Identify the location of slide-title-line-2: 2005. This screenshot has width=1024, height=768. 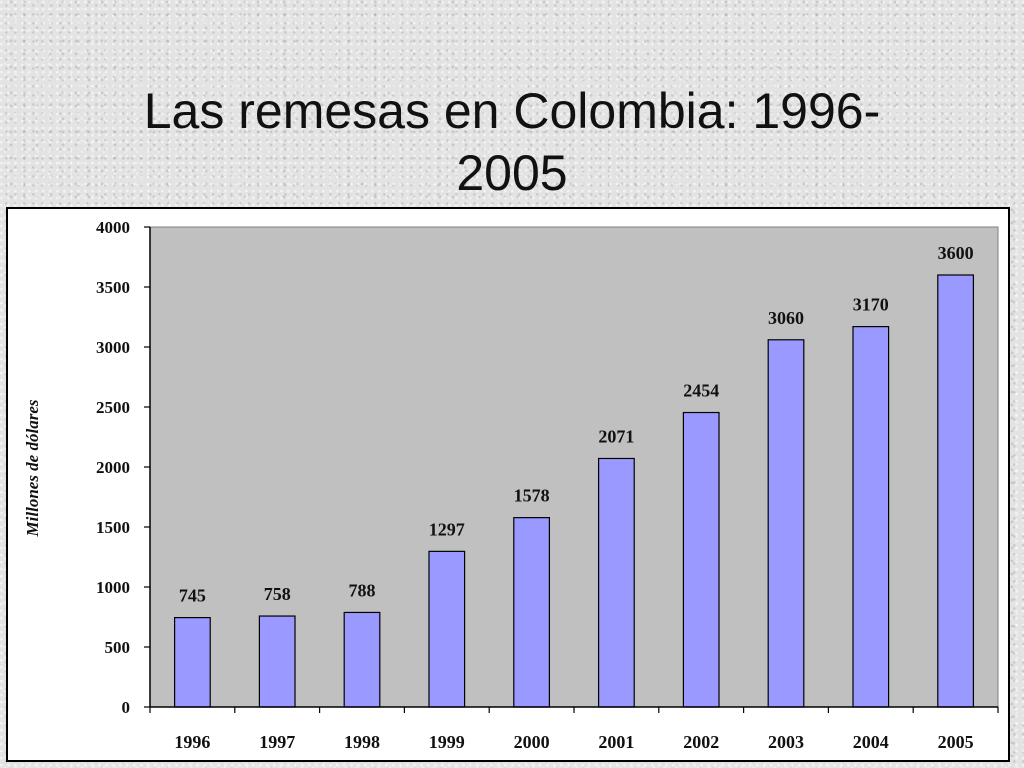
(512, 173).